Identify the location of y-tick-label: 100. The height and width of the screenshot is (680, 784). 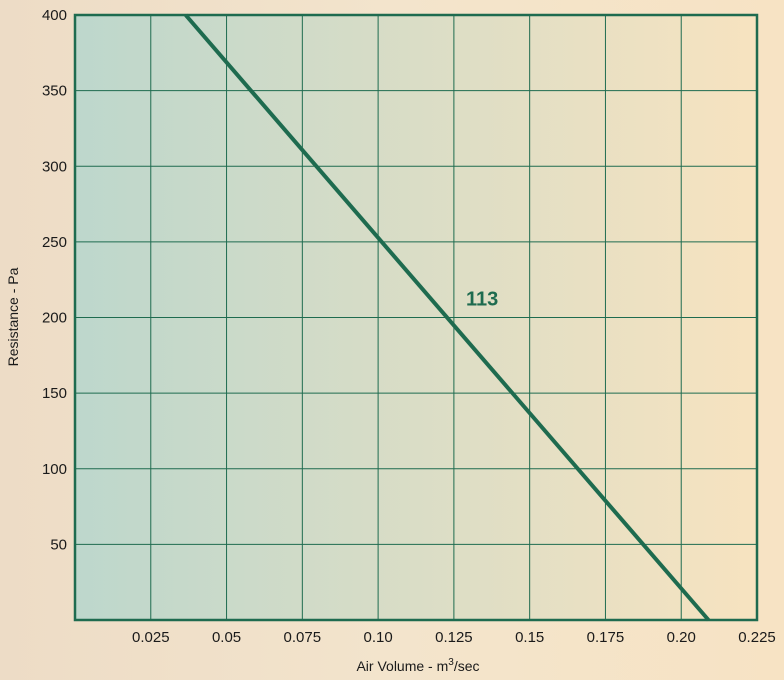
(54, 469).